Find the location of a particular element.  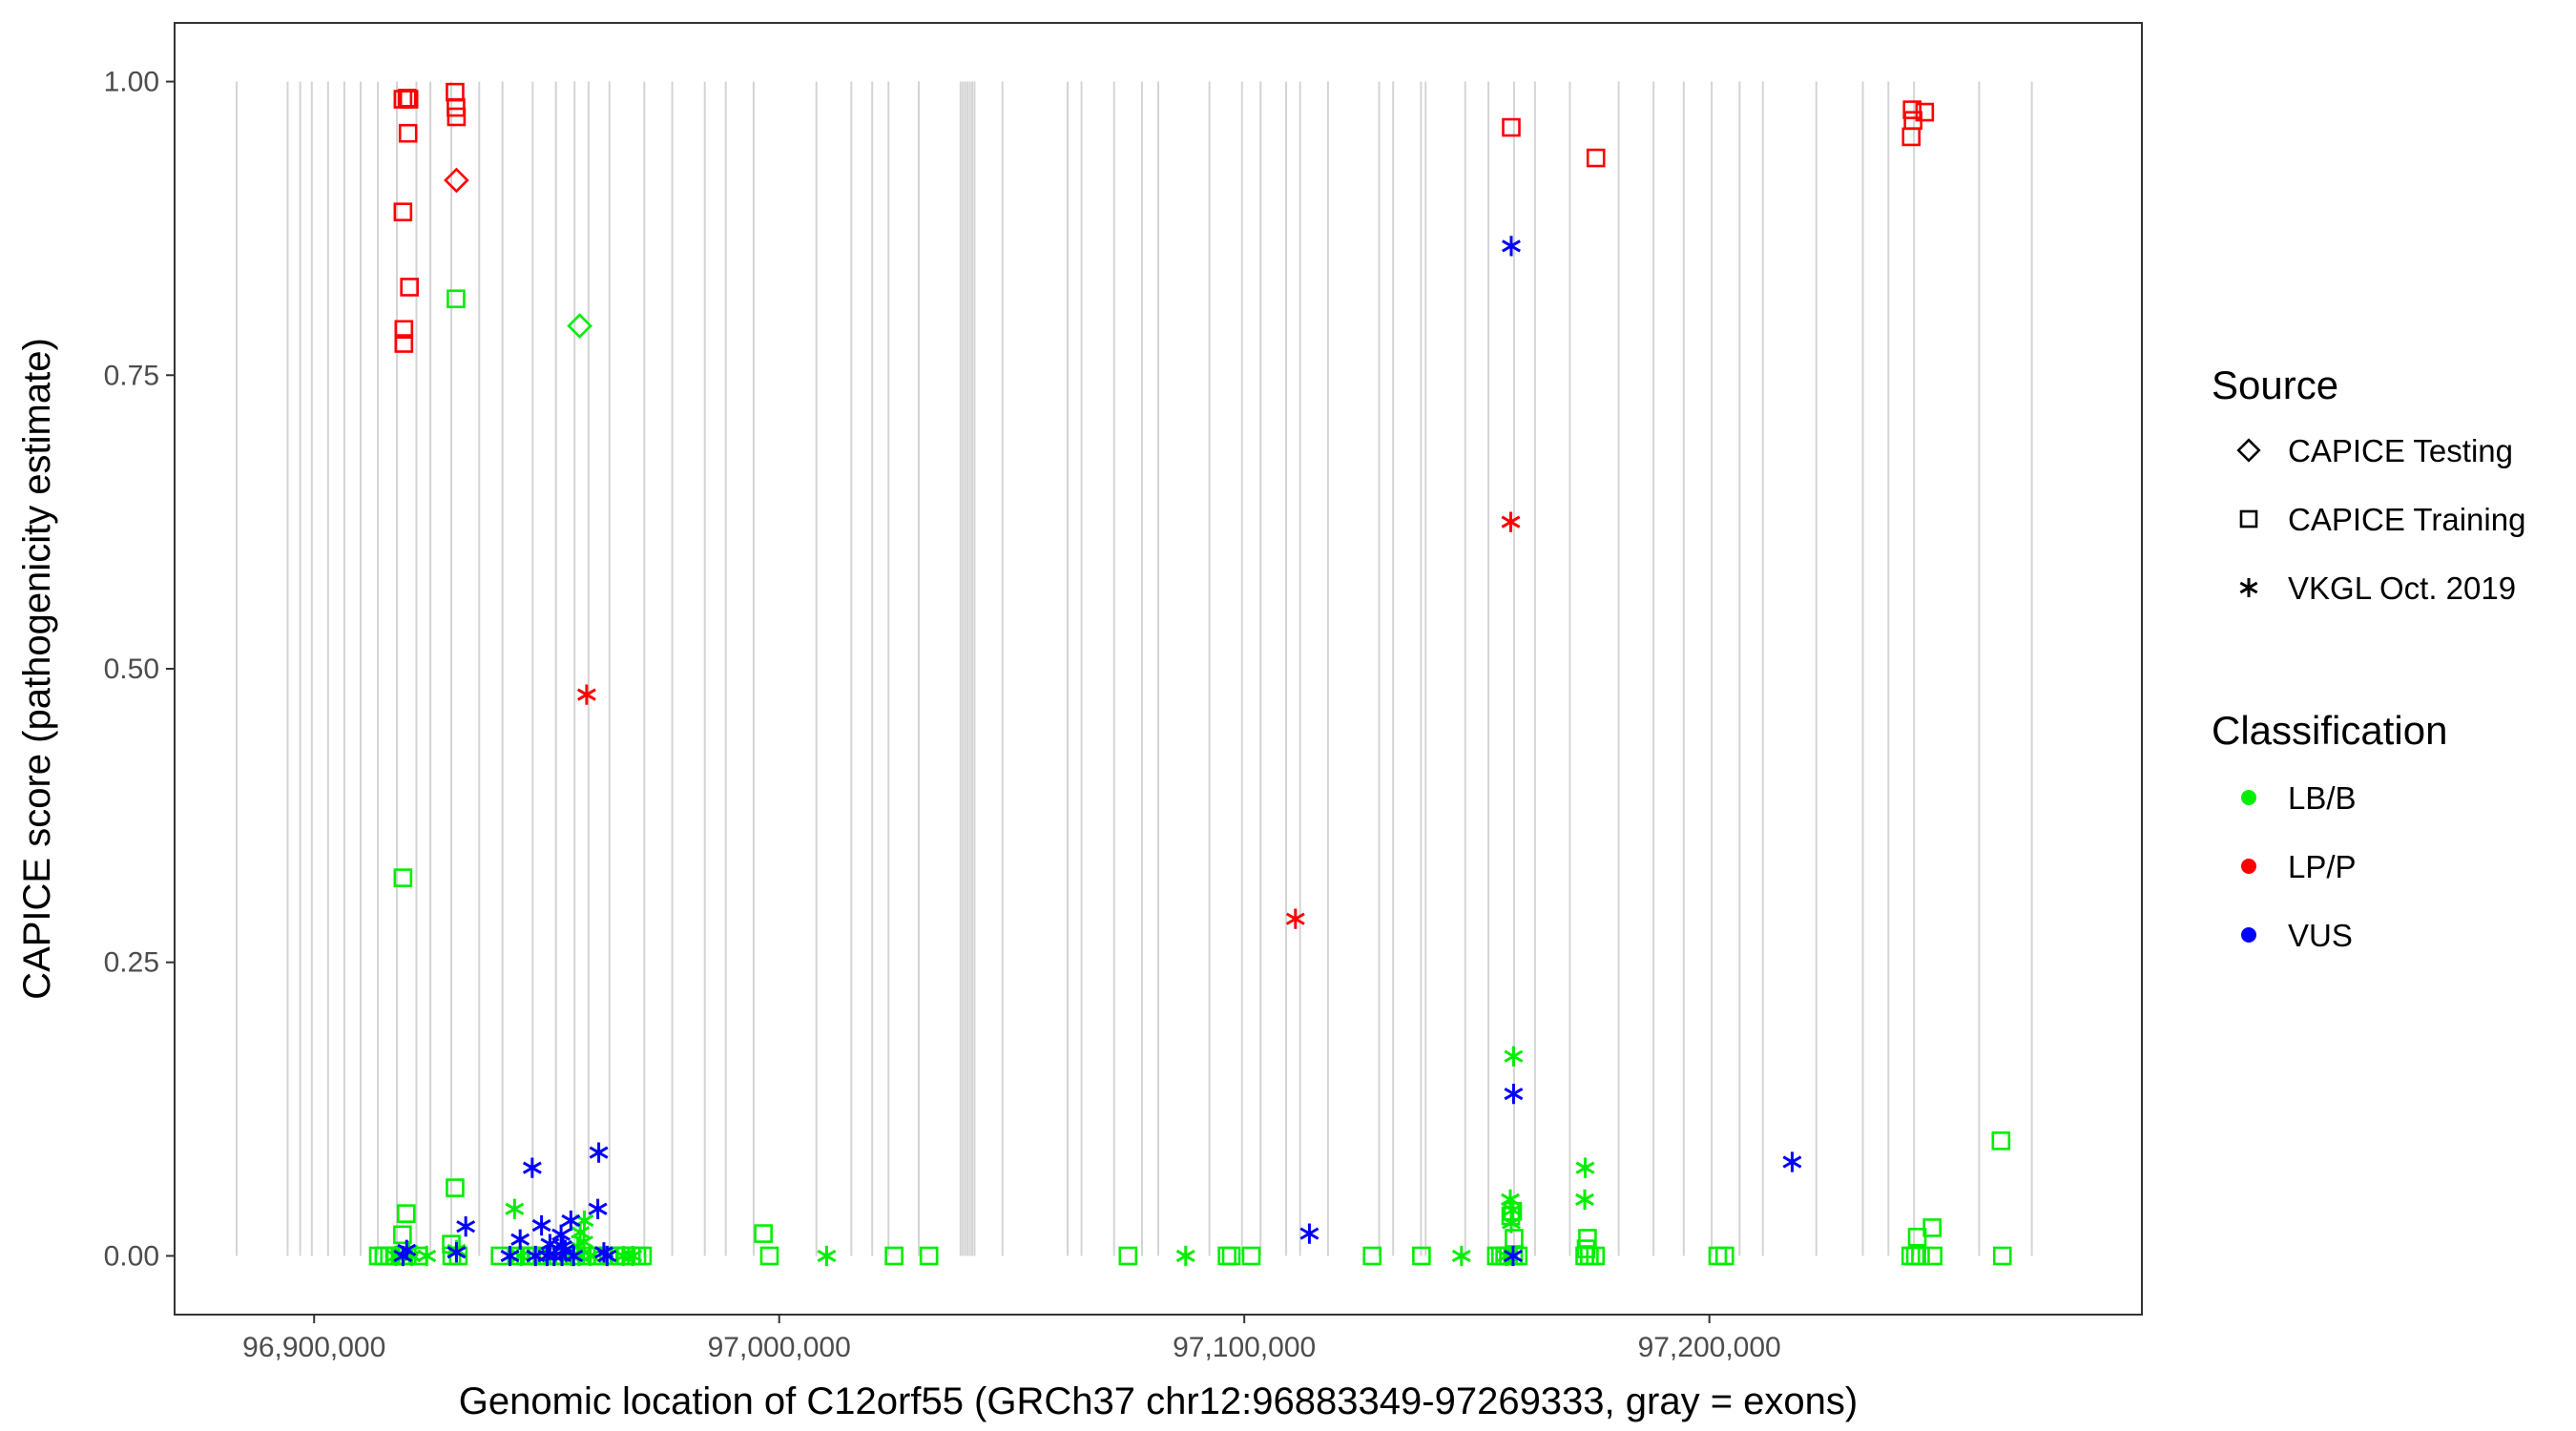

y-tick-label: 0.00 is located at coordinates (131, 1256).